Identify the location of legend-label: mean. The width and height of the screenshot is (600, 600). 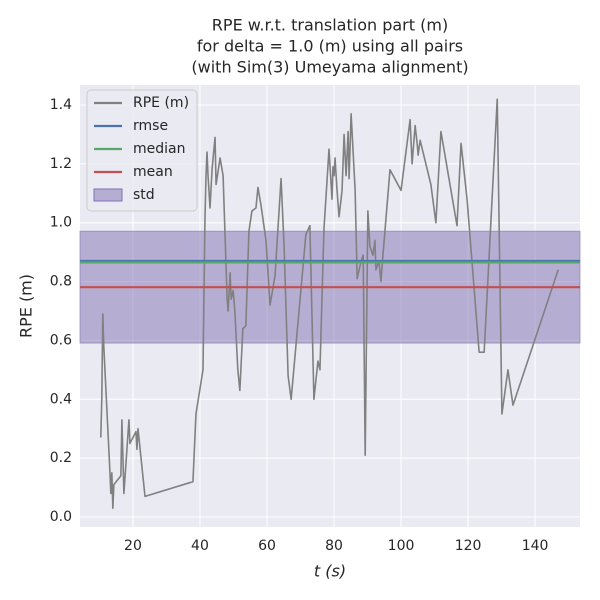
(153, 172).